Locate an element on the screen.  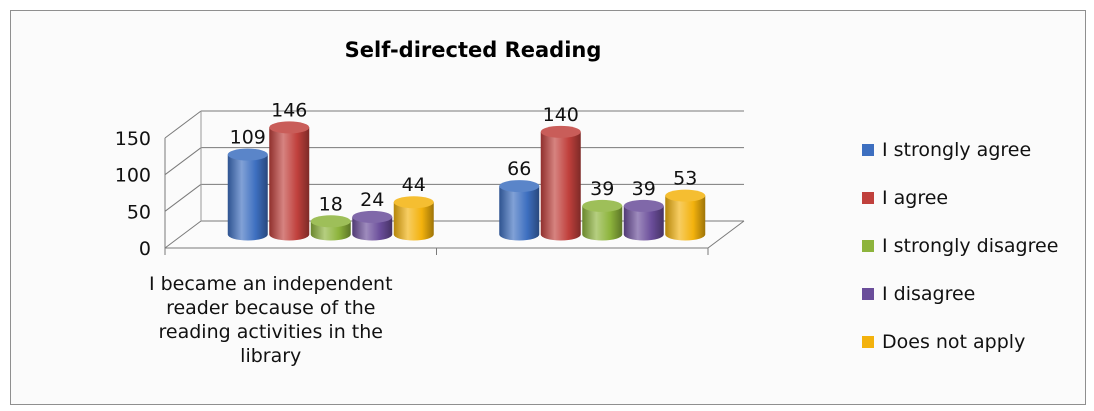
legend-label: I disagree is located at coordinates (928, 294).